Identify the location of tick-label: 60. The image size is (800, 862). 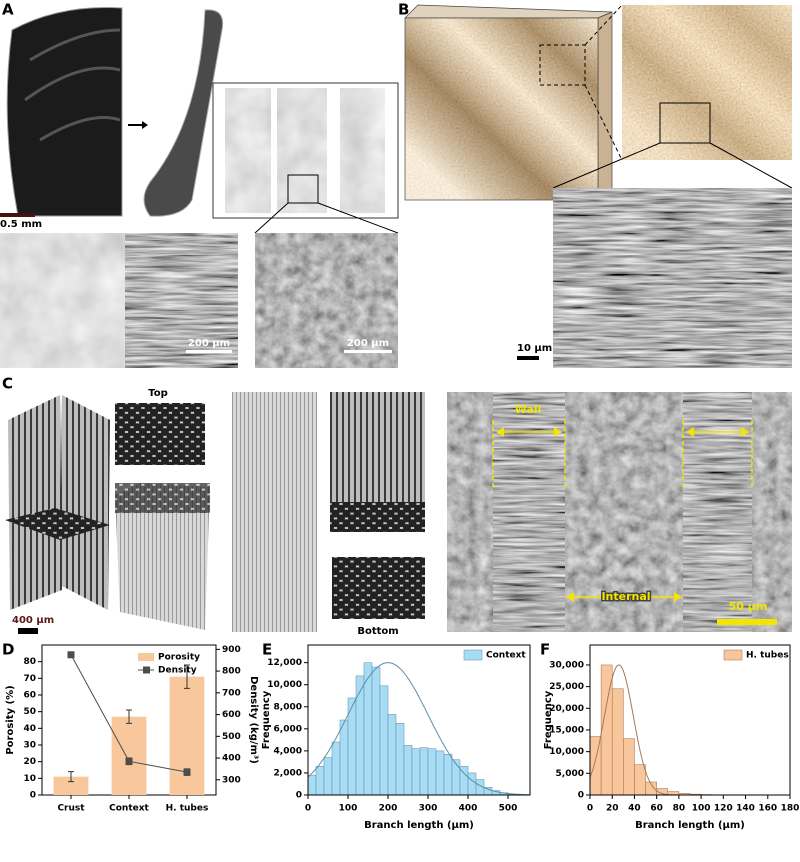
(29, 696).